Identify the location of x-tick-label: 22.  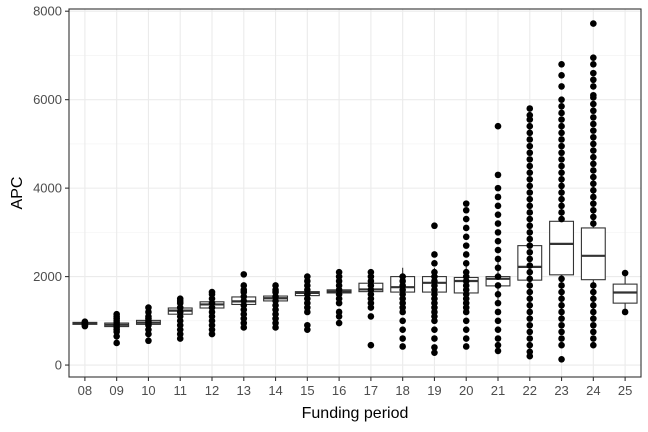
(530, 390).